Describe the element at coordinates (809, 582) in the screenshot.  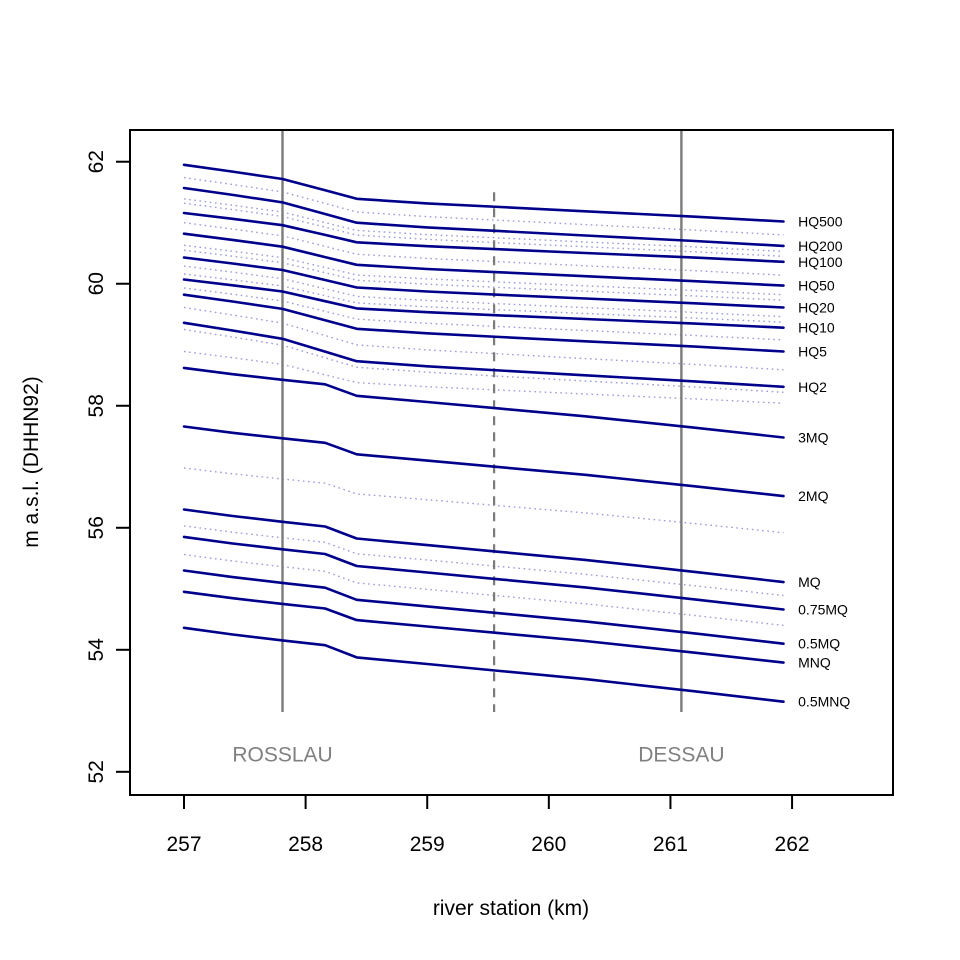
I see `series-label-MQ: MQ` at that location.